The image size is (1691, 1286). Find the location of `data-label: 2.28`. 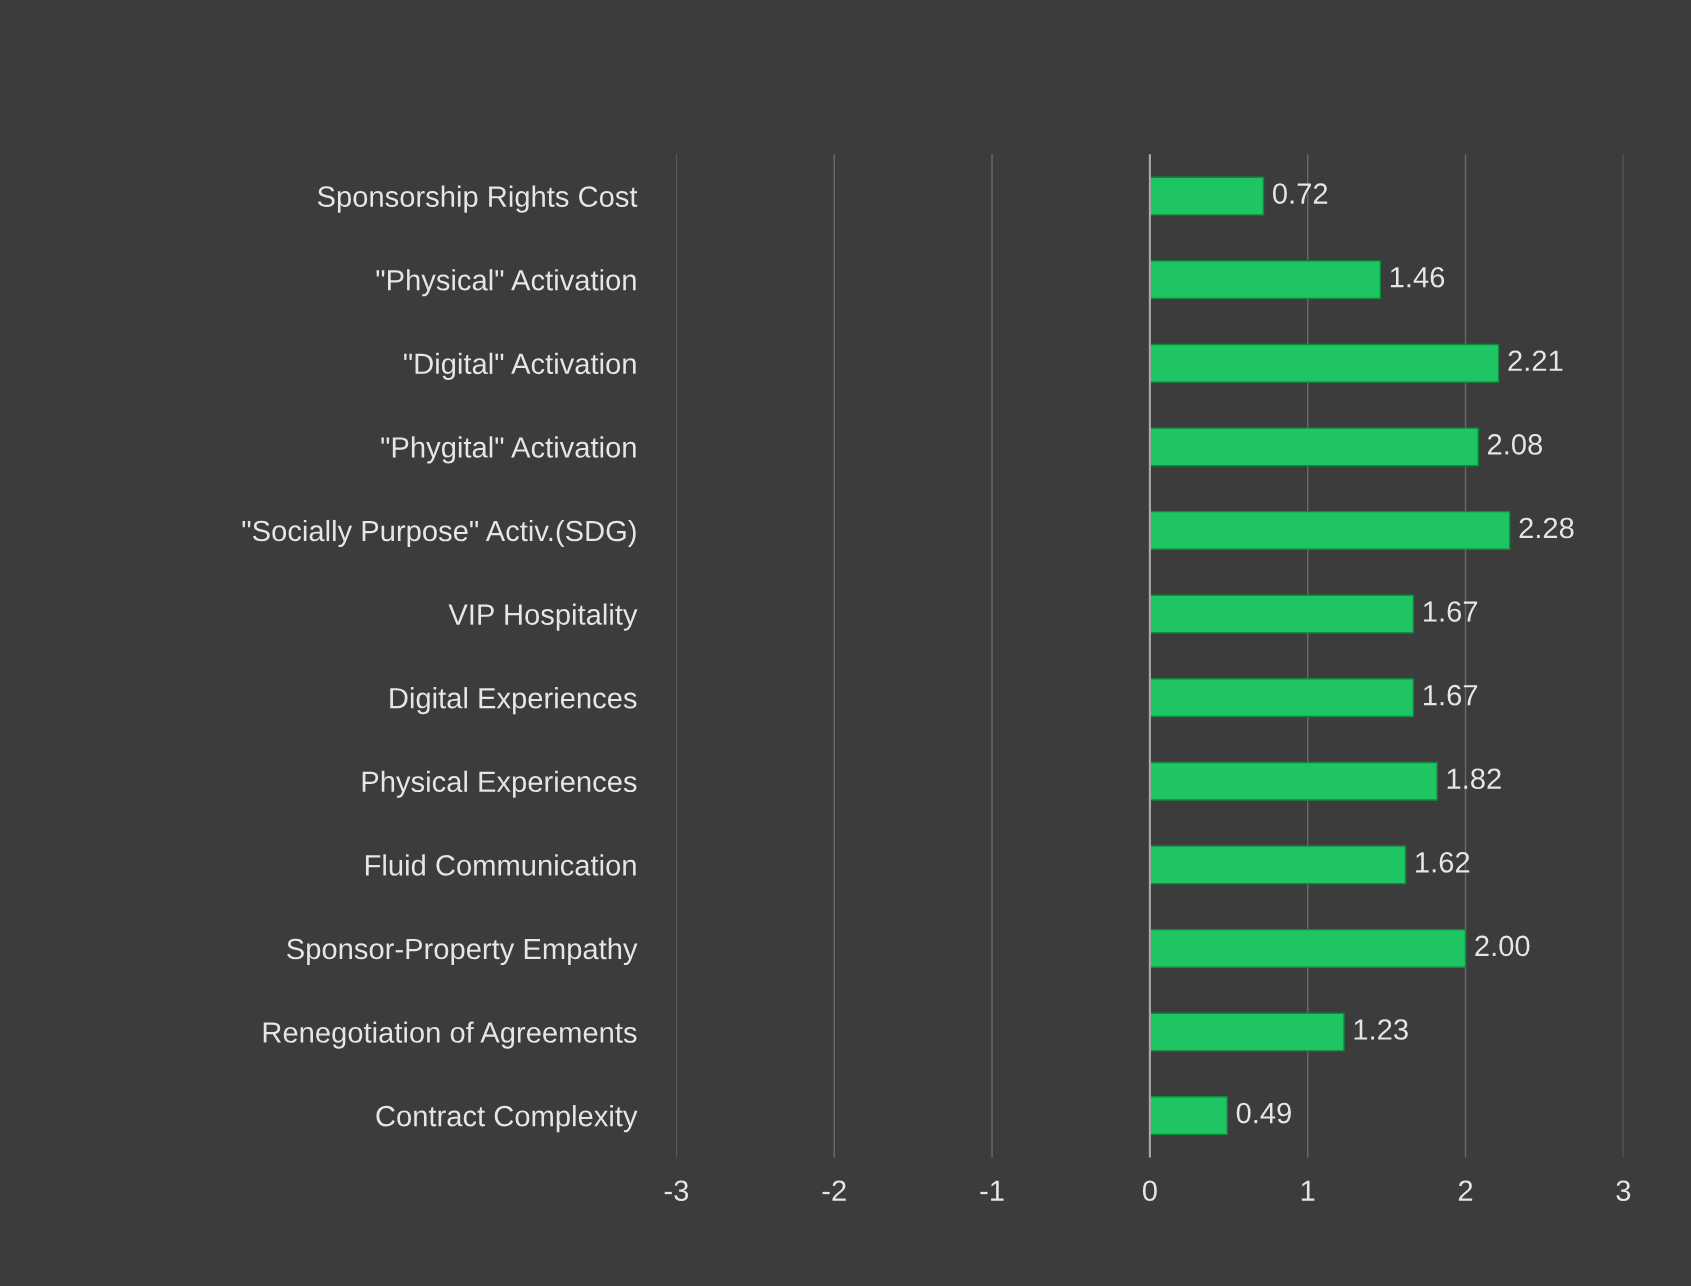

data-label: 2.28 is located at coordinates (1546, 528).